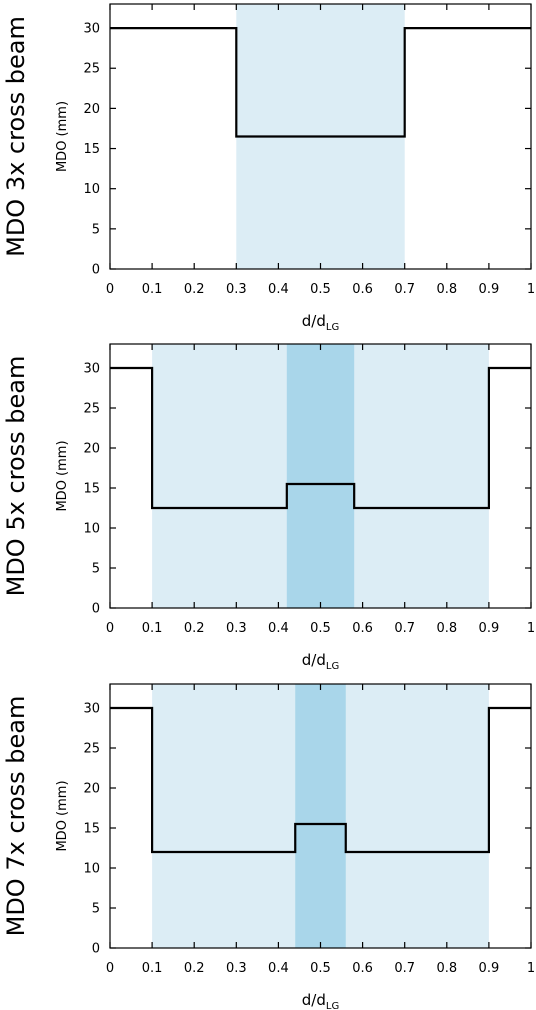 The image size is (536, 1010). Describe the element at coordinates (16, 816) in the screenshot. I see `row-label: MDO 7x cross beam` at that location.